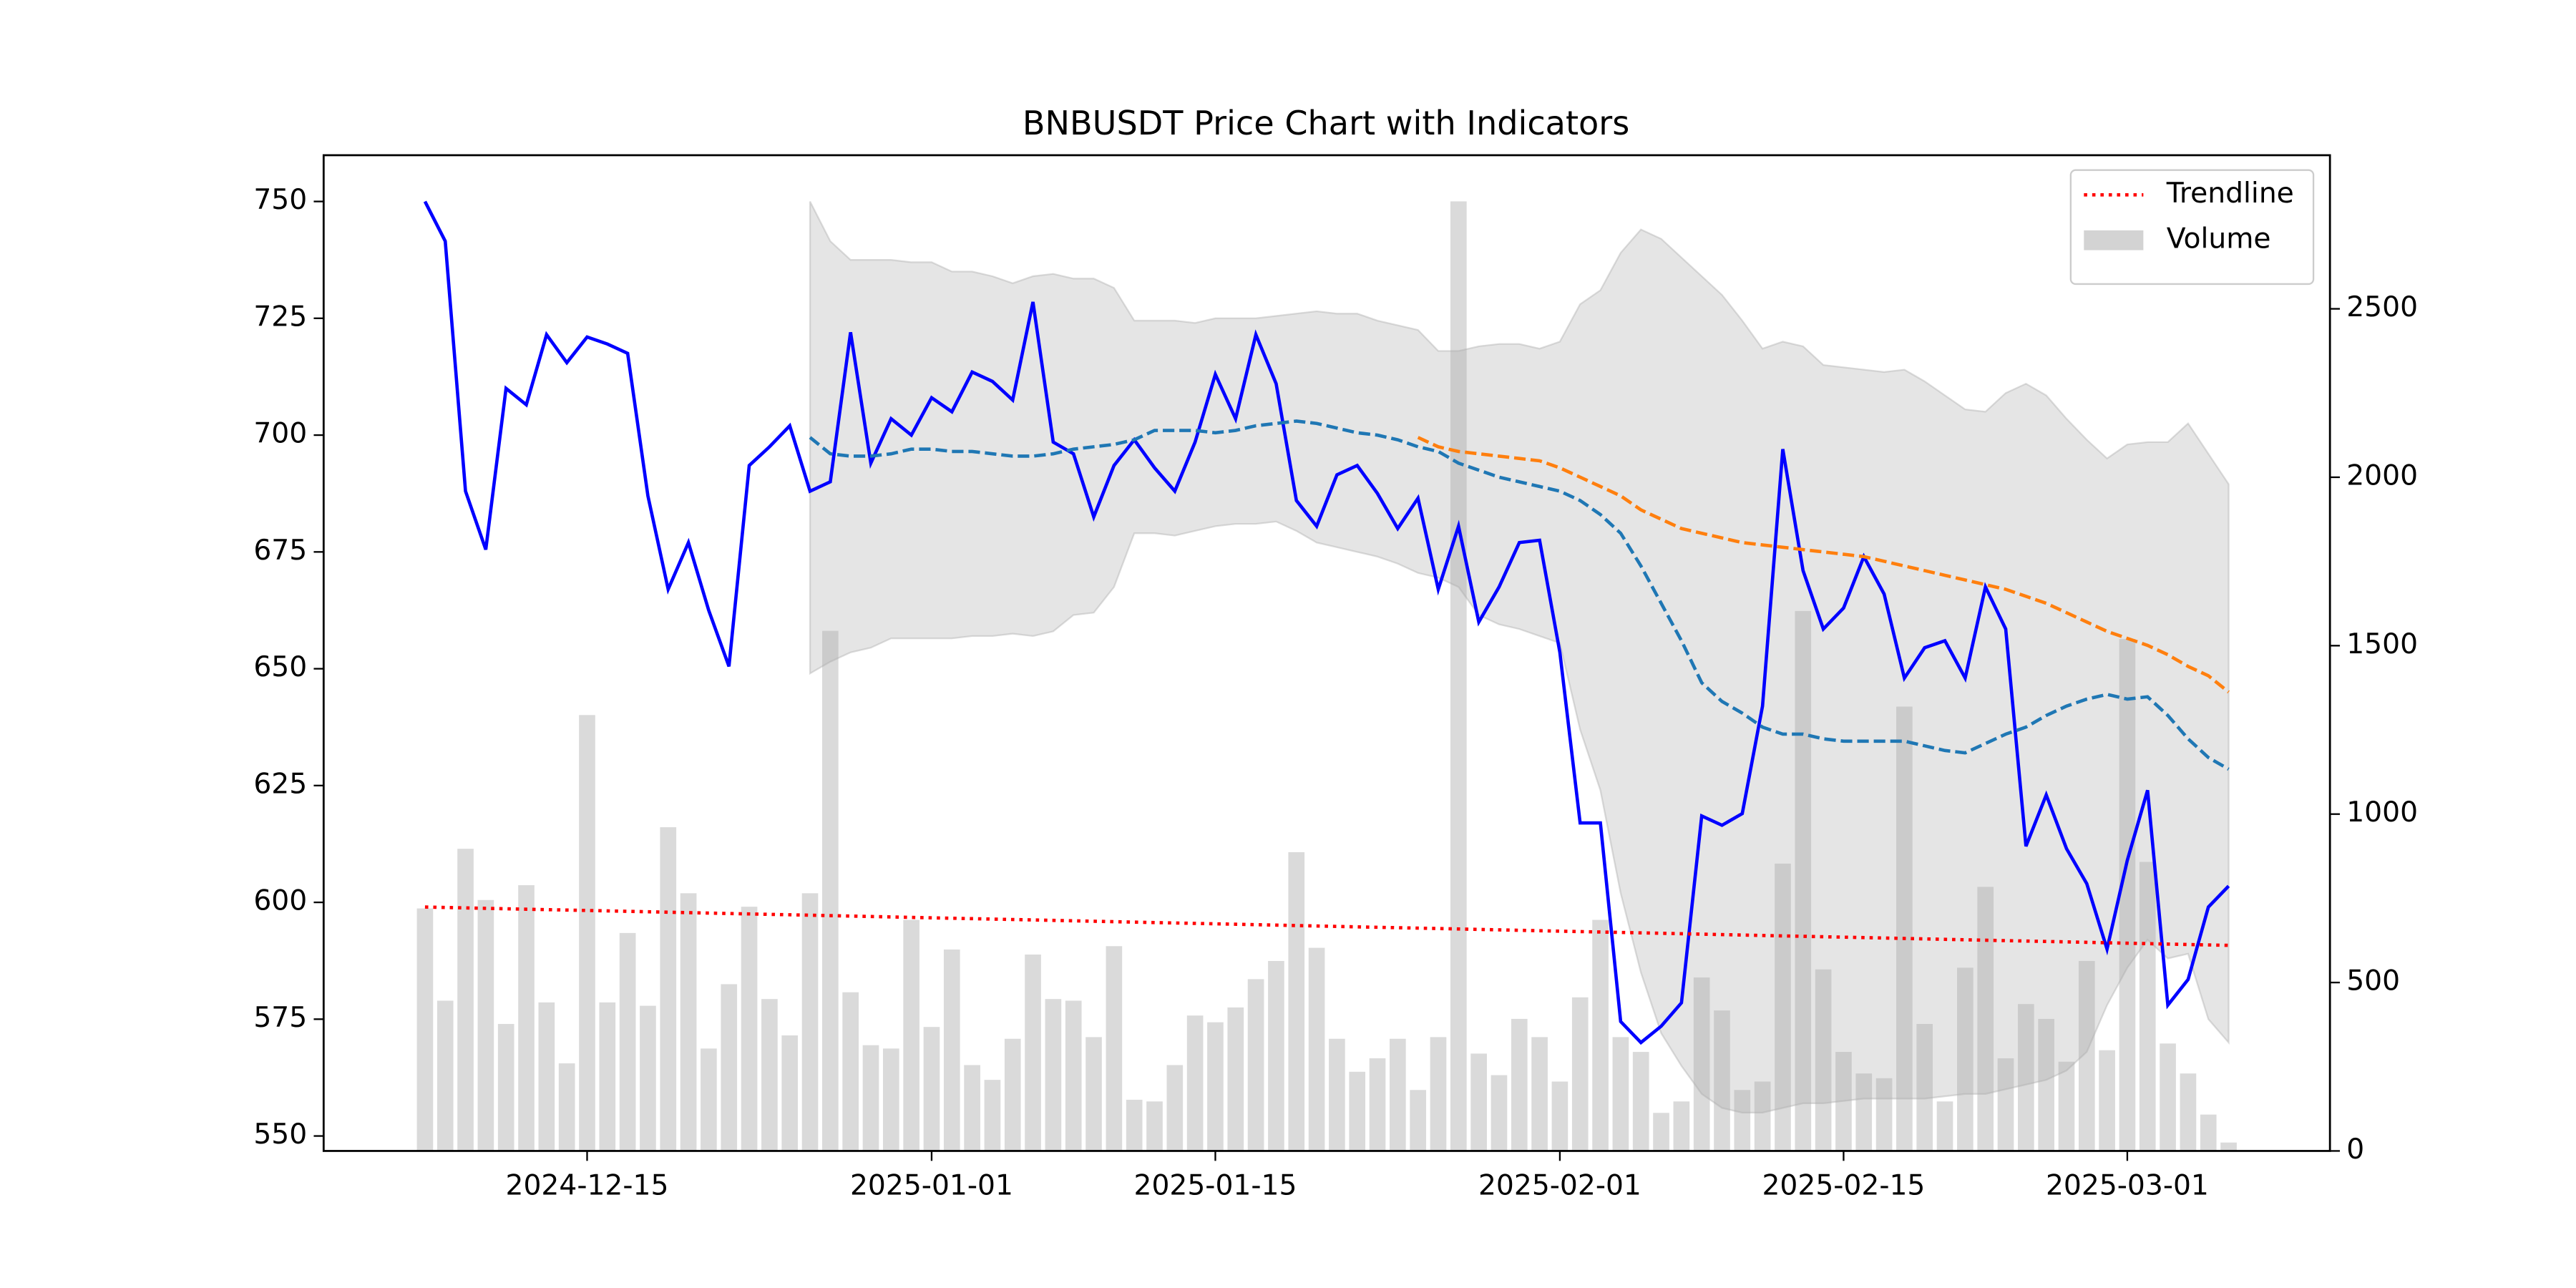 Image resolution: width=2576 pixels, height=1288 pixels. Describe the element at coordinates (1843, 1186) in the screenshot. I see `x-tick-label: 2025-02-15` at that location.